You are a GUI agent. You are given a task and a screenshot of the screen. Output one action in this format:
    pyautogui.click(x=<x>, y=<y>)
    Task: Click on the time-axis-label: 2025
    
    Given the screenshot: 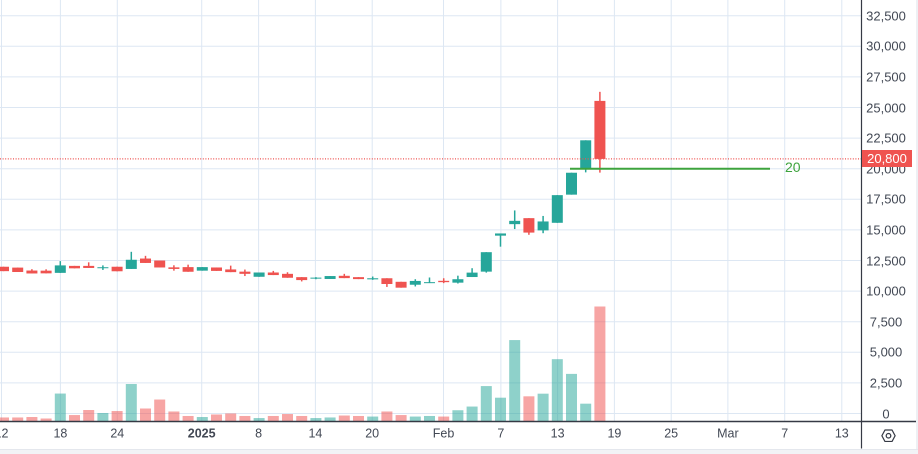 What is the action you would take?
    pyautogui.click(x=201, y=433)
    